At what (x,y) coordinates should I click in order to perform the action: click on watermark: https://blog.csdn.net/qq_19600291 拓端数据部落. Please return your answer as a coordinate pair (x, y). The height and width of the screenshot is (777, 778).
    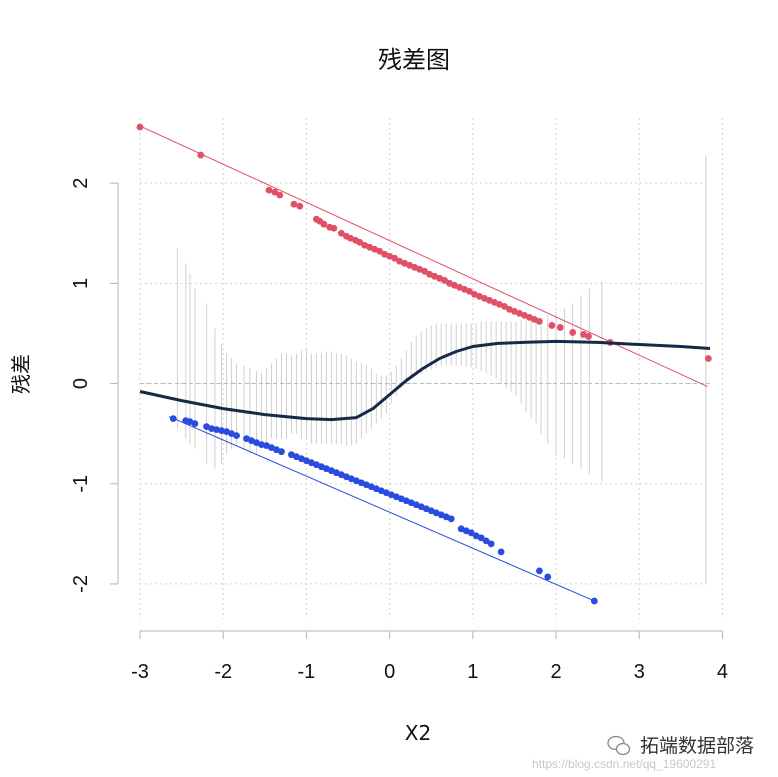
    Looking at the image, I should click on (643, 753).